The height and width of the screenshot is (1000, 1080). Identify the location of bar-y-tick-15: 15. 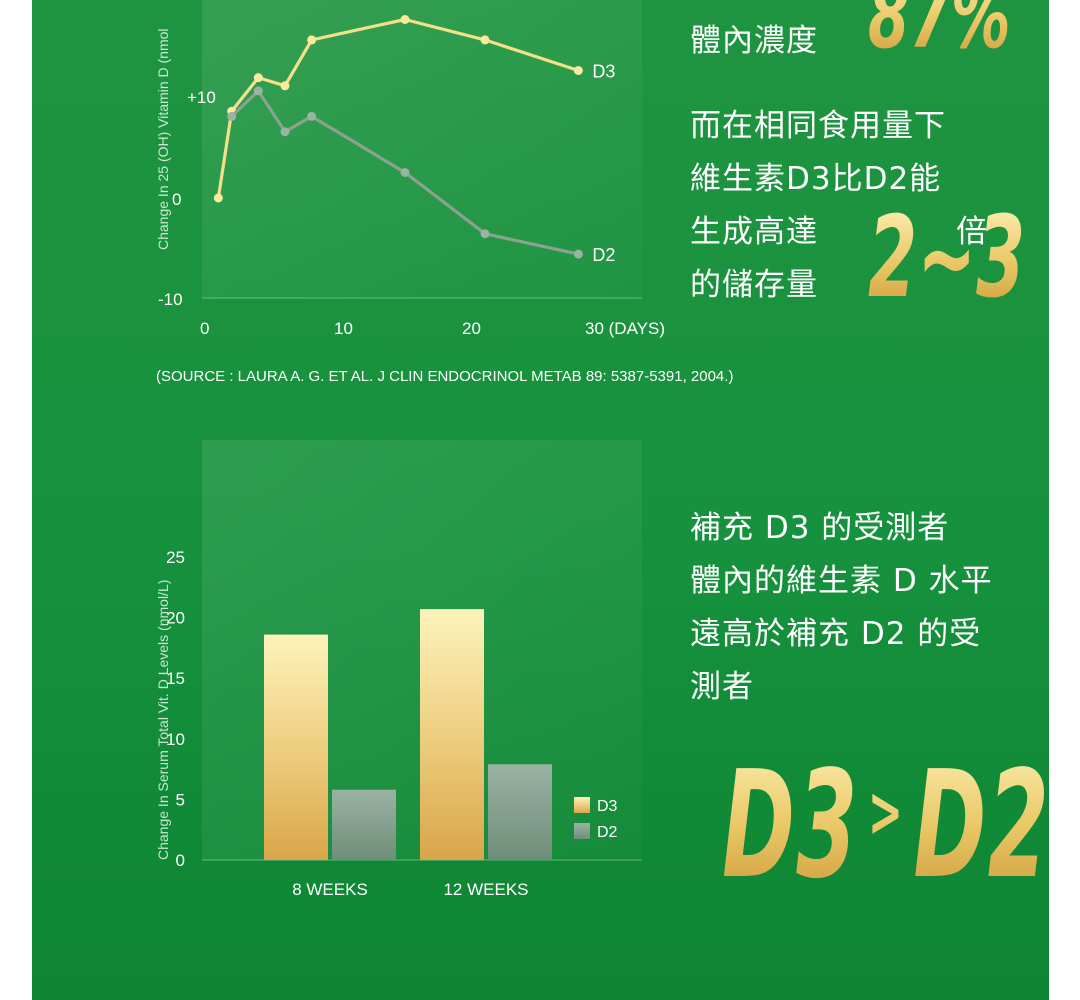
(175, 678).